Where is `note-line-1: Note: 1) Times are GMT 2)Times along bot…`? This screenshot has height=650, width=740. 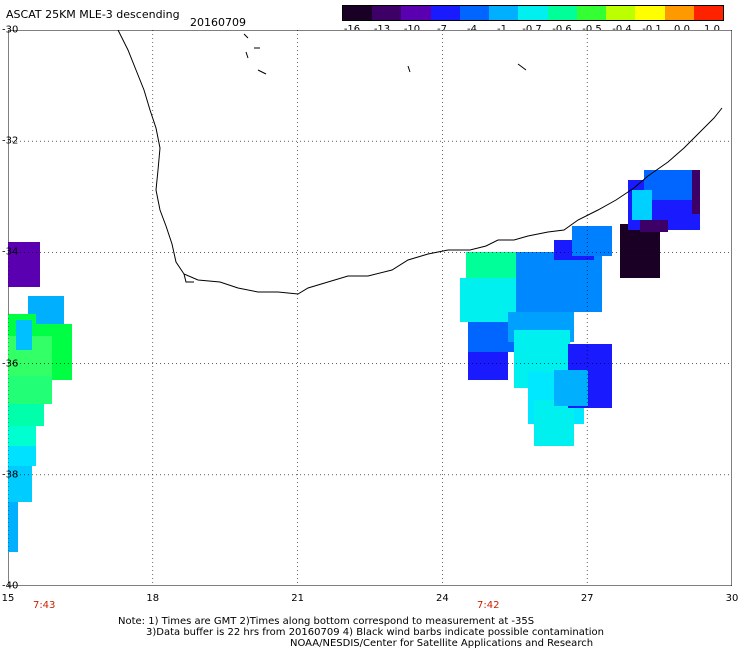
note-line-1: Note: 1) Times are GMT 2)Times along bot… is located at coordinates (326, 621).